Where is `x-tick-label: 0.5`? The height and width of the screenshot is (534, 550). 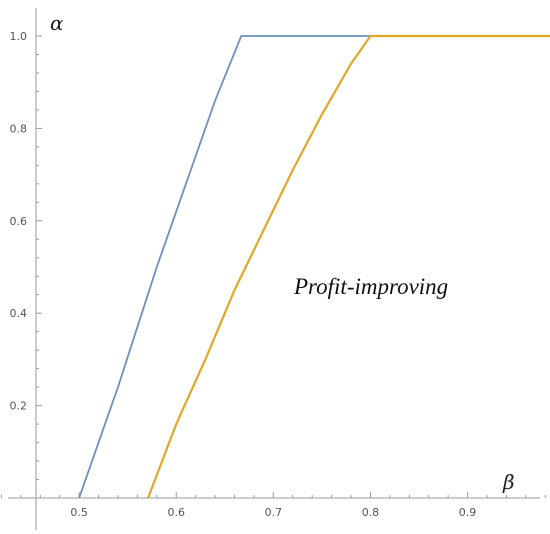
x-tick-label: 0.5 is located at coordinates (79, 512).